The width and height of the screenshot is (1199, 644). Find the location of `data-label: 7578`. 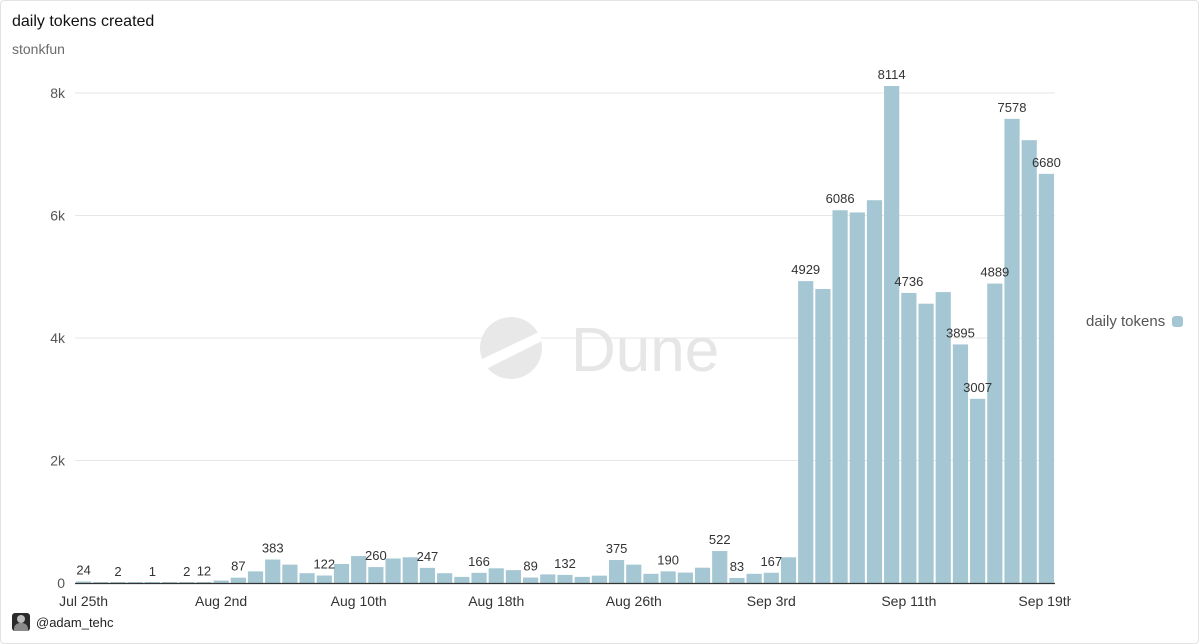

data-label: 7578 is located at coordinates (1012, 107).